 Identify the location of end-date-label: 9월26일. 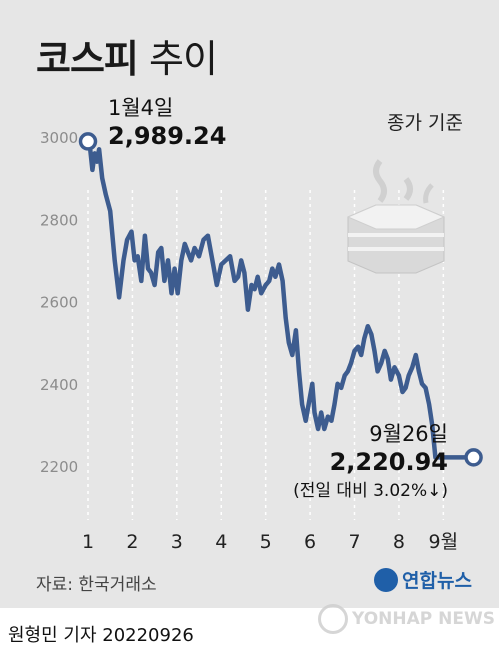
(408, 434).